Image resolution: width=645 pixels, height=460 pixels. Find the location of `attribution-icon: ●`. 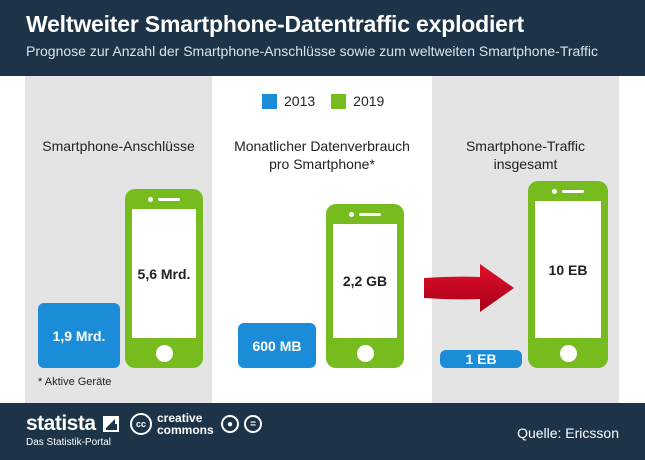

attribution-icon: ● is located at coordinates (230, 424).